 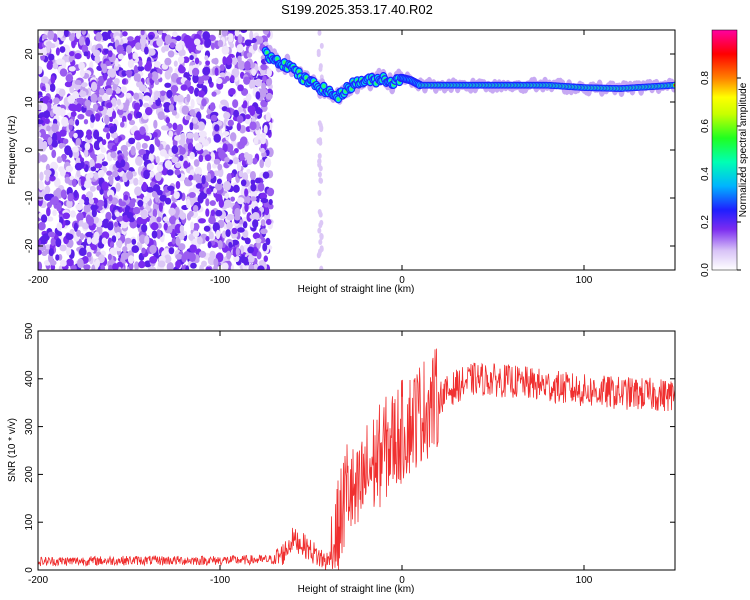 What do you see at coordinates (357, 9) in the screenshot?
I see `figure-title: S199.2025.353.17.40.R02` at bounding box center [357, 9].